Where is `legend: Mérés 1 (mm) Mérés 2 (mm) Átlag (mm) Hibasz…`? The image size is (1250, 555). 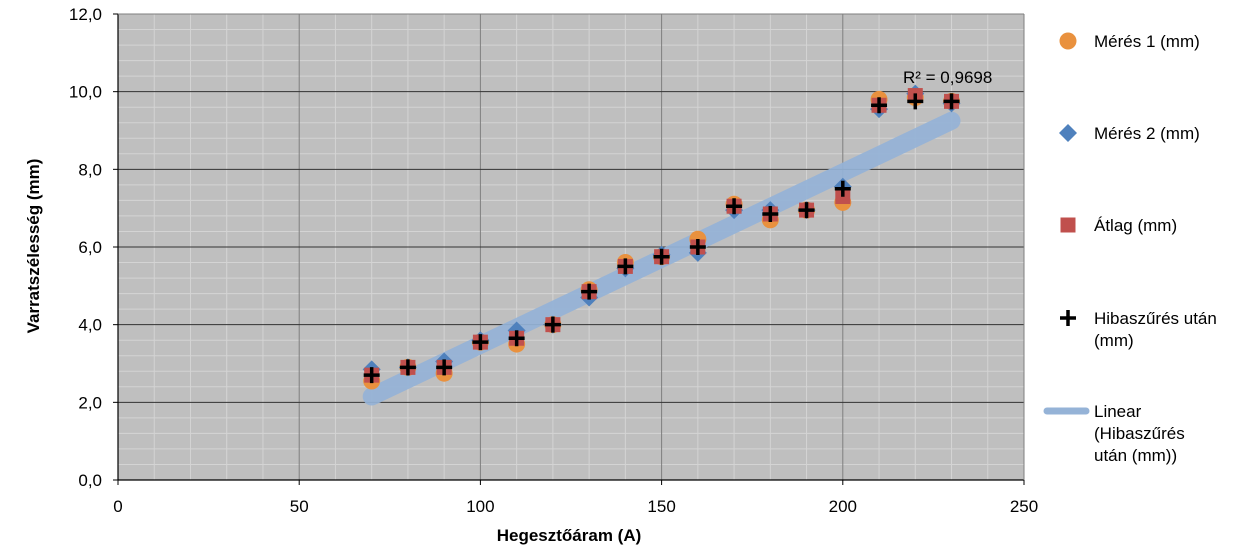 legend: Mérés 1 (mm) Mérés 2 (mm) Átlag (mm) Hibasz… is located at coordinates (1130, 248).